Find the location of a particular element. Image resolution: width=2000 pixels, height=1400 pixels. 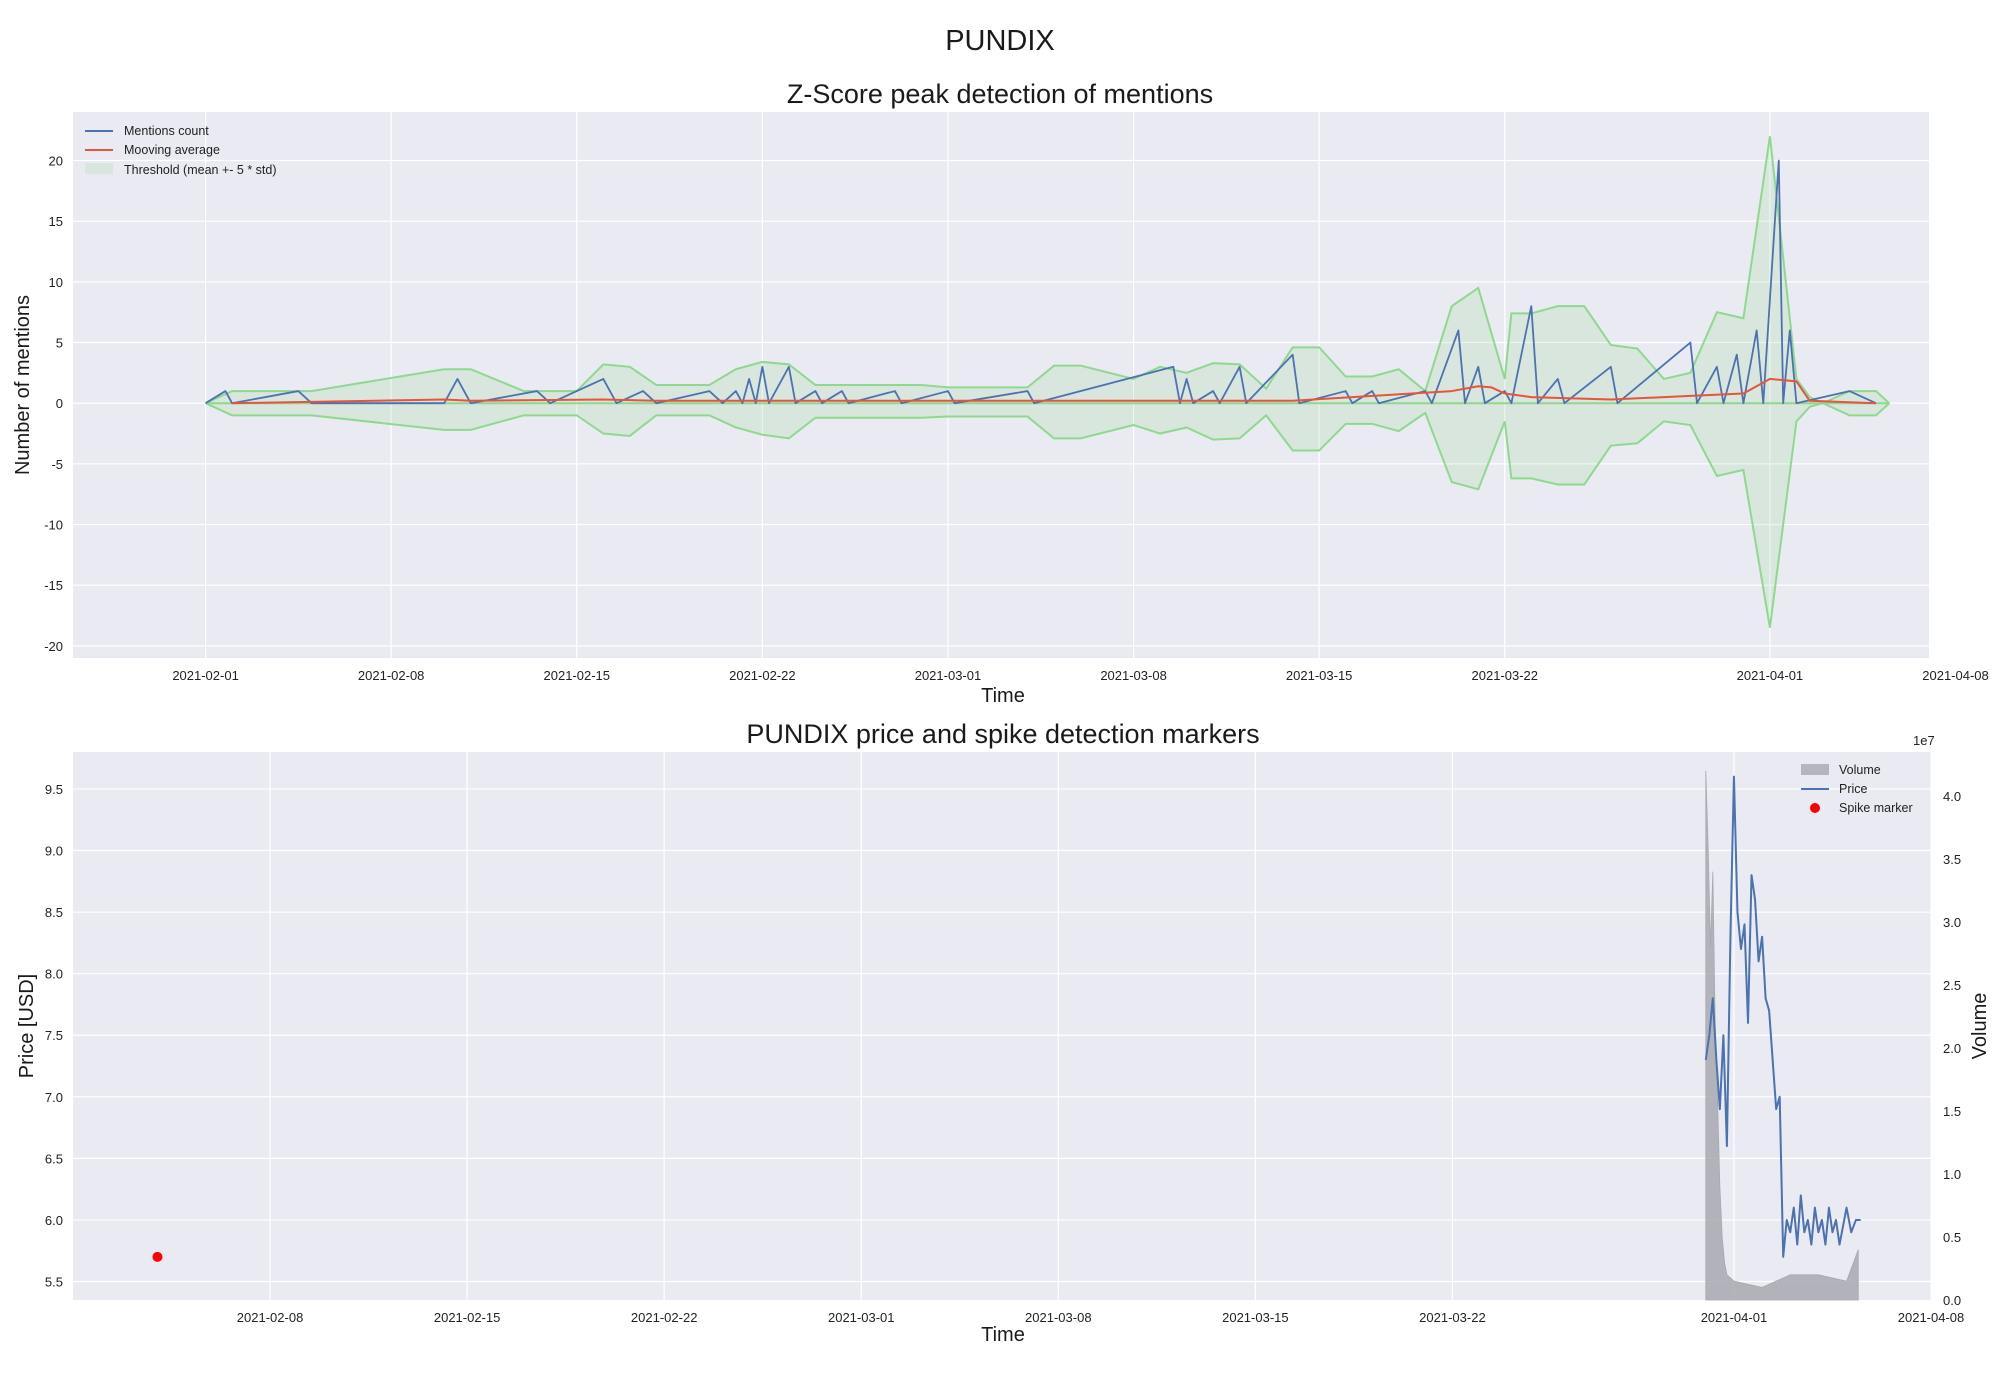

bottom-y2-tick-label: 3.5 is located at coordinates (1952, 859).